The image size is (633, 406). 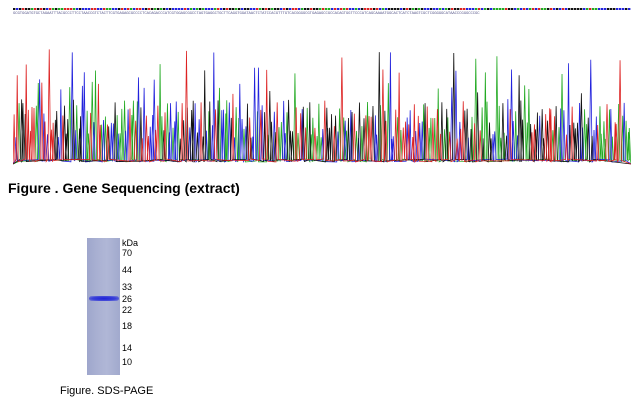 What do you see at coordinates (127, 310) in the screenshot?
I see `marker-22-kda: 22` at bounding box center [127, 310].